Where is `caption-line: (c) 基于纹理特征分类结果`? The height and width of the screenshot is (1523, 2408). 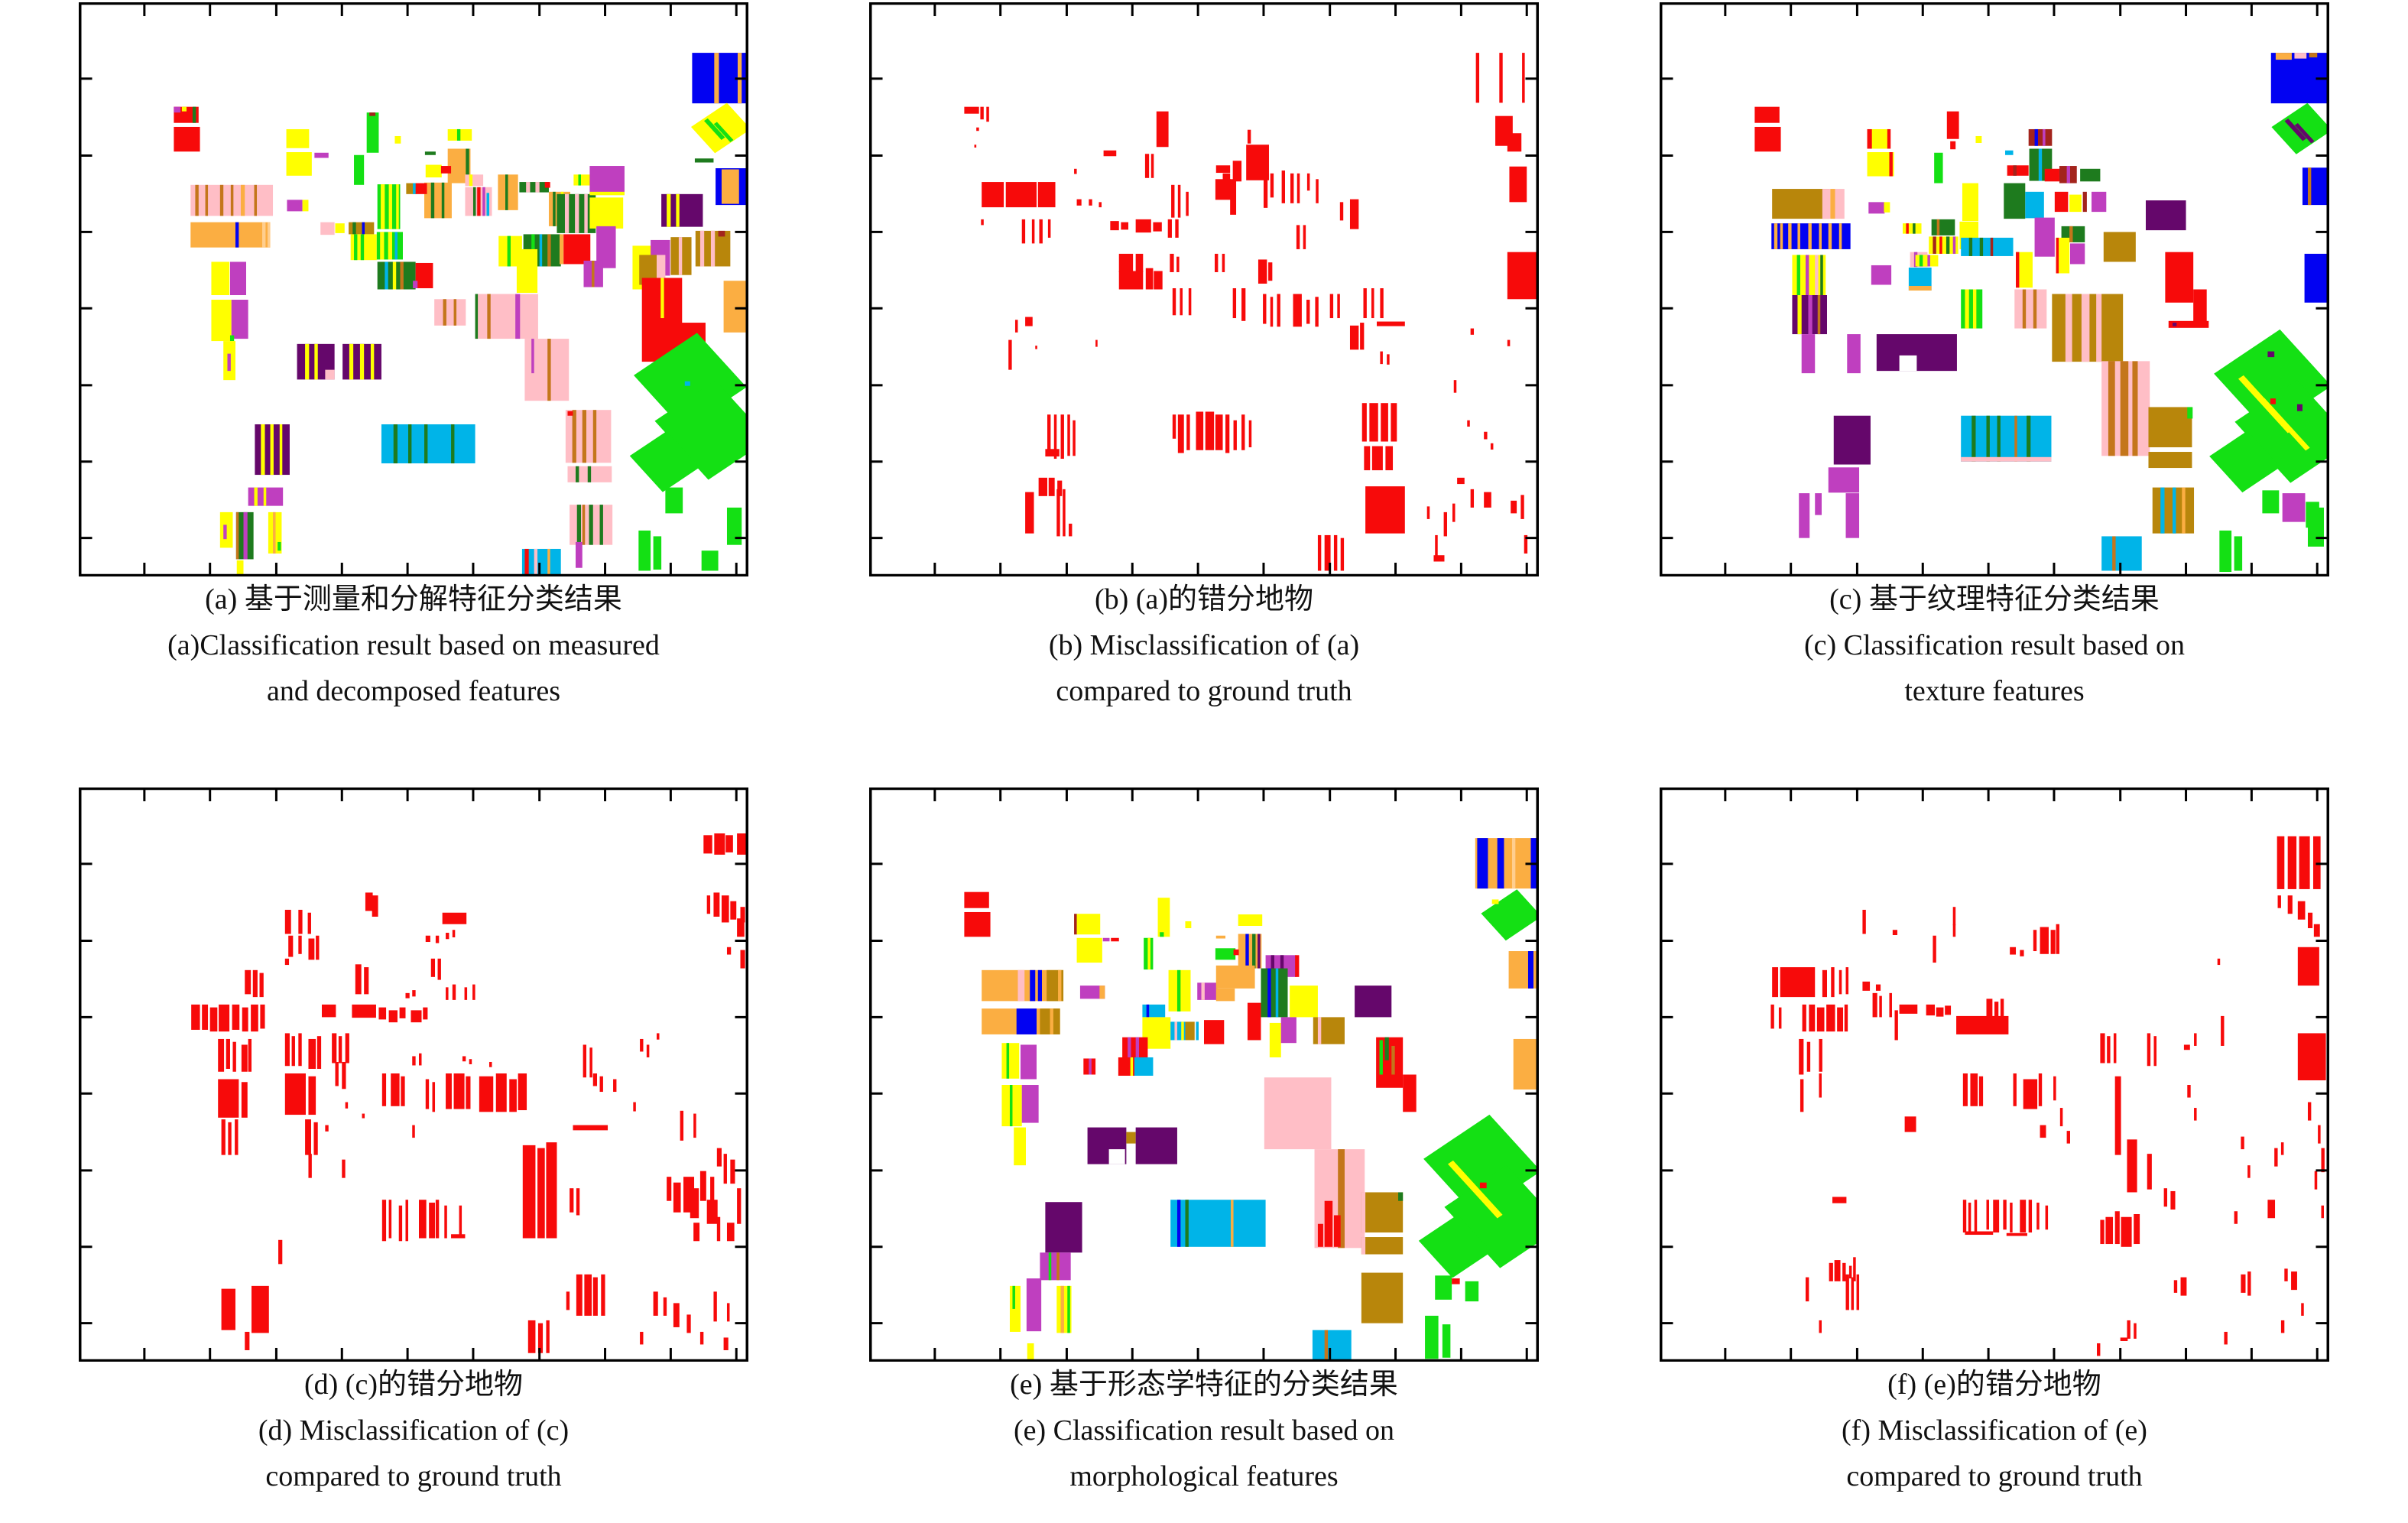 caption-line: (c) 基于纹理特征分类结果 is located at coordinates (1995, 599).